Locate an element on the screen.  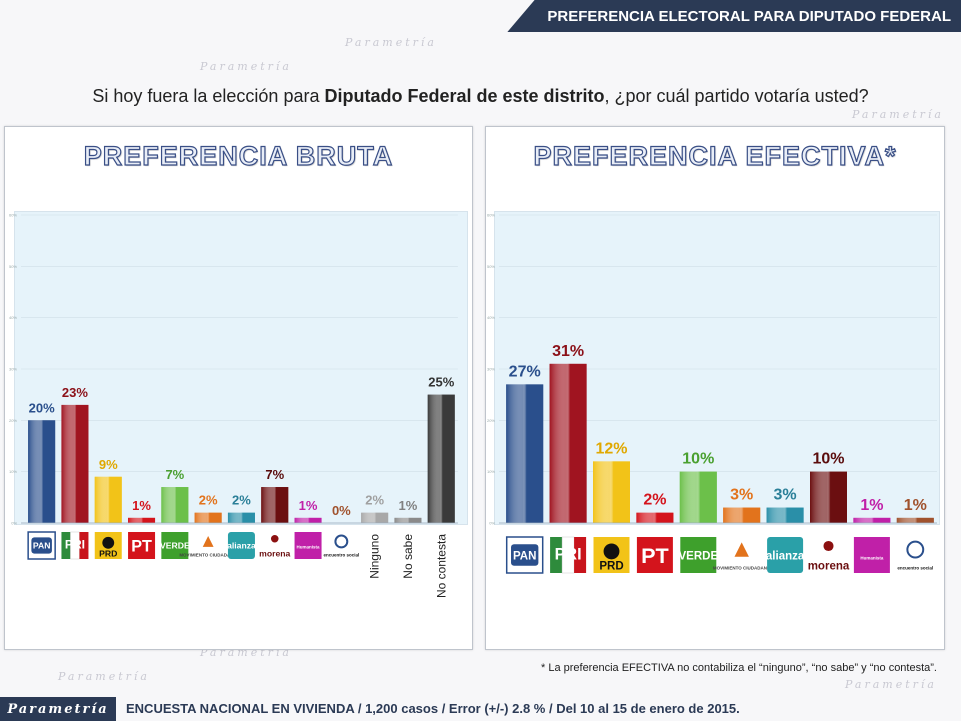
y-tick-label: 60% is located at coordinates (491, 215).